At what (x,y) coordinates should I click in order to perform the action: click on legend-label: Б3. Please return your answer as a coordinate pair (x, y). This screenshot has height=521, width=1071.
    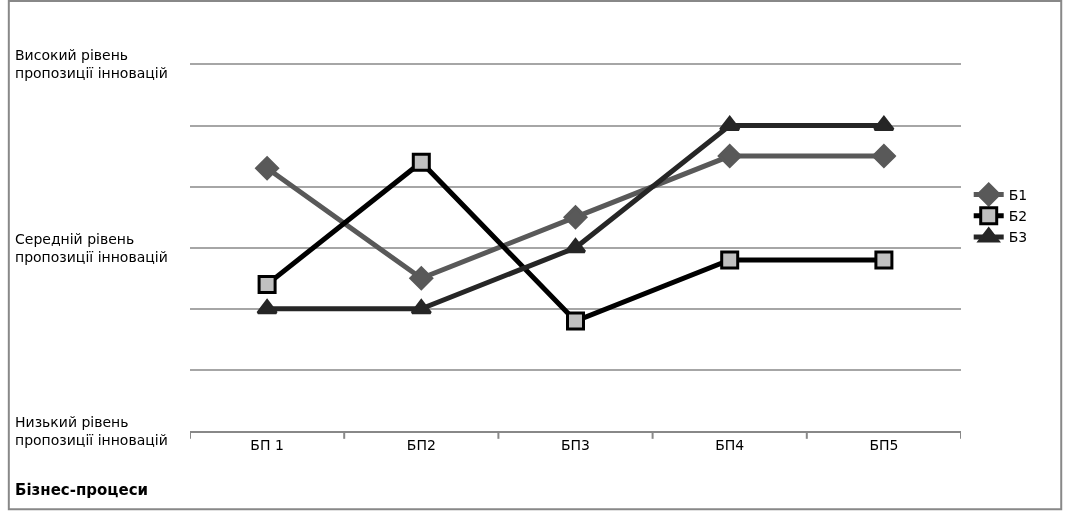
    Looking at the image, I should click on (1018, 237).